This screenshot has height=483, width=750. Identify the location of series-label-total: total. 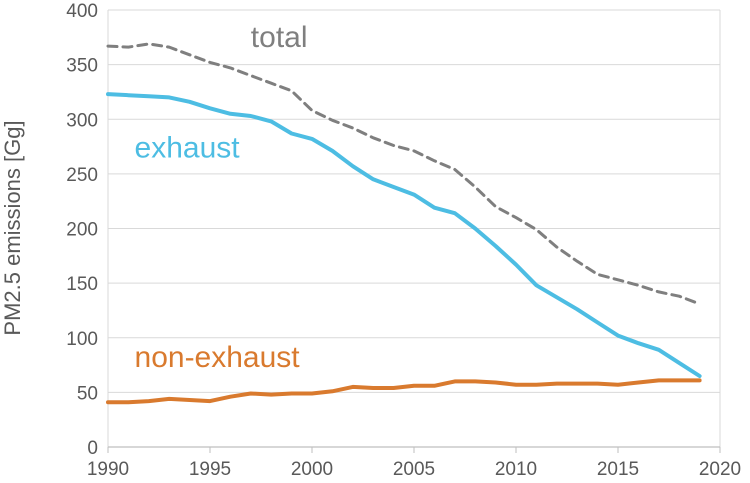
(279, 37).